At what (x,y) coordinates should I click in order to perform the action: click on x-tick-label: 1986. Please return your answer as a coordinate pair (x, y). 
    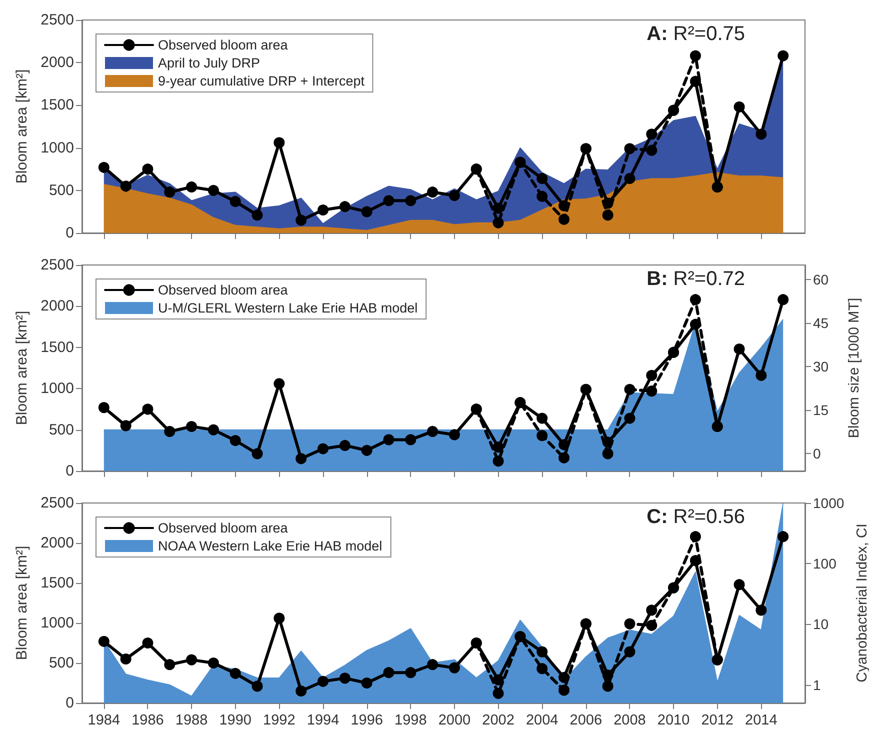
    Looking at the image, I should click on (148, 720).